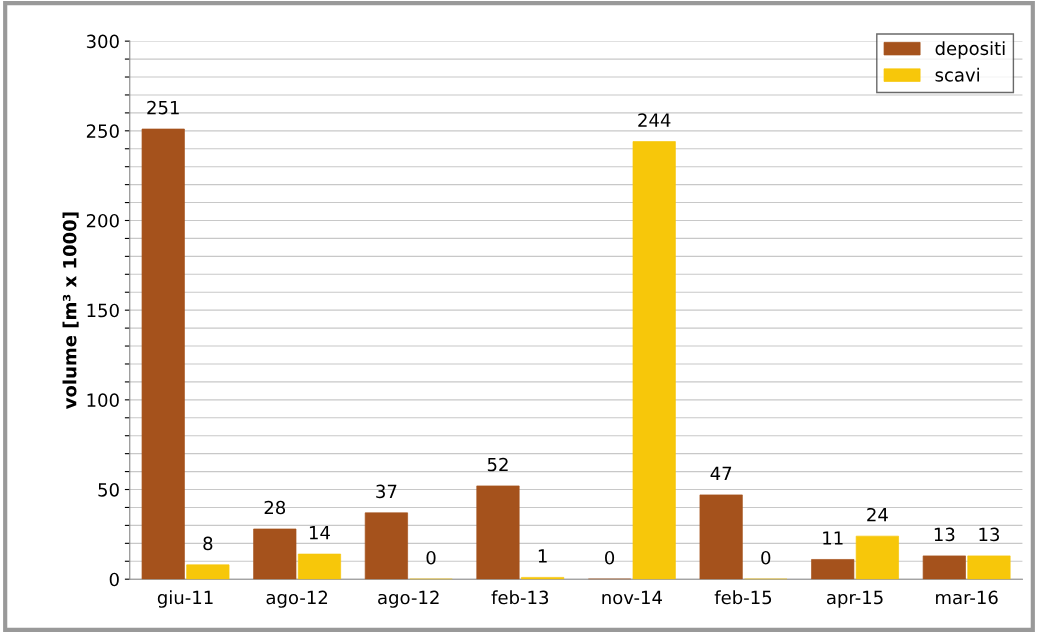 This screenshot has height=633, width=1038. I want to click on data-label: 28, so click(275, 507).